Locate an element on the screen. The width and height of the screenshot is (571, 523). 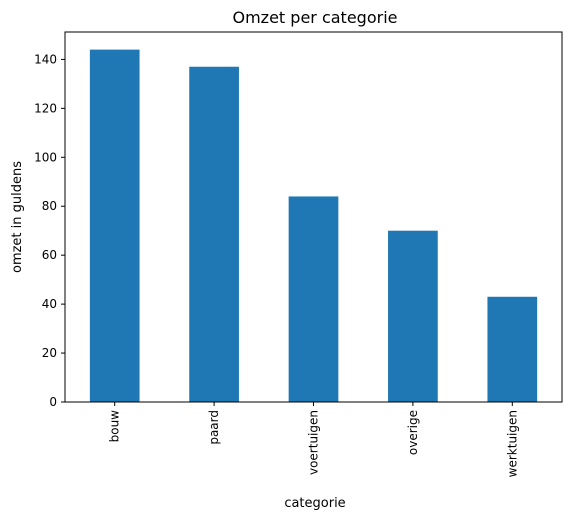
x-tick-label: bouw is located at coordinates (115, 426).